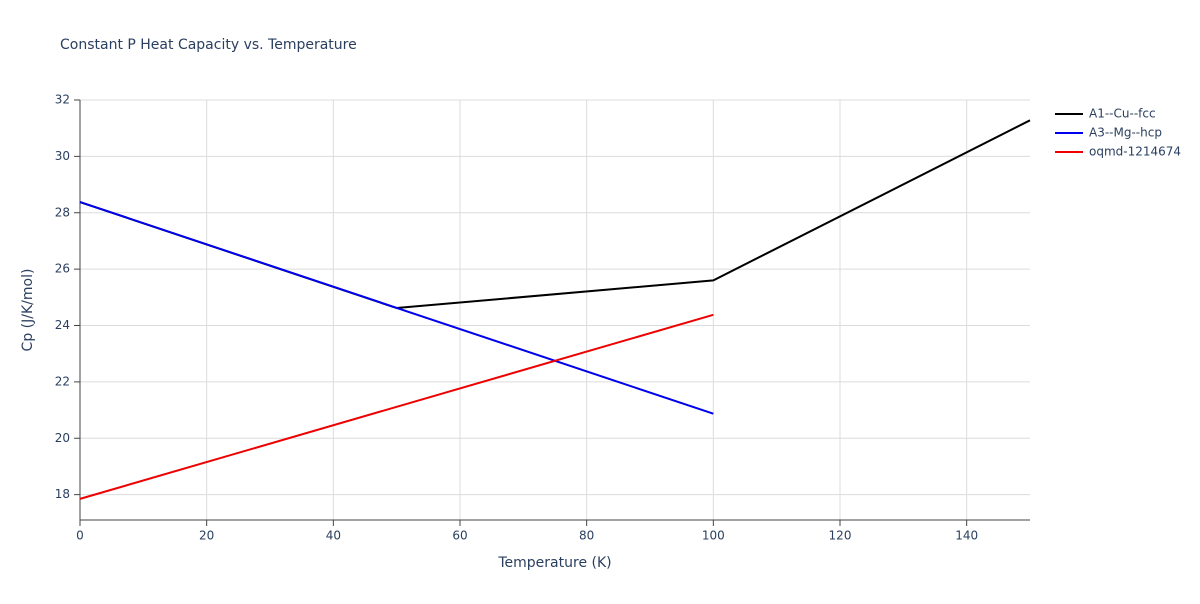 This screenshot has height=604, width=1200. What do you see at coordinates (1125, 133) in the screenshot?
I see `legend-label: A3--Mg--hcp` at bounding box center [1125, 133].